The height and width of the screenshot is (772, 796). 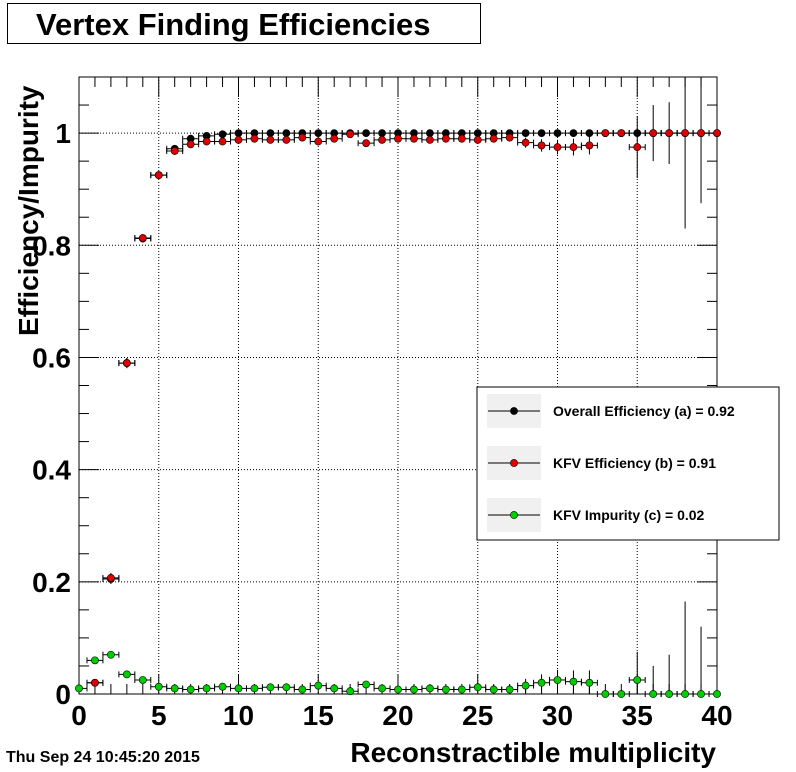 I want to click on timestamp: Thu Sep 24 10:45:20 2015, so click(x=103, y=757).